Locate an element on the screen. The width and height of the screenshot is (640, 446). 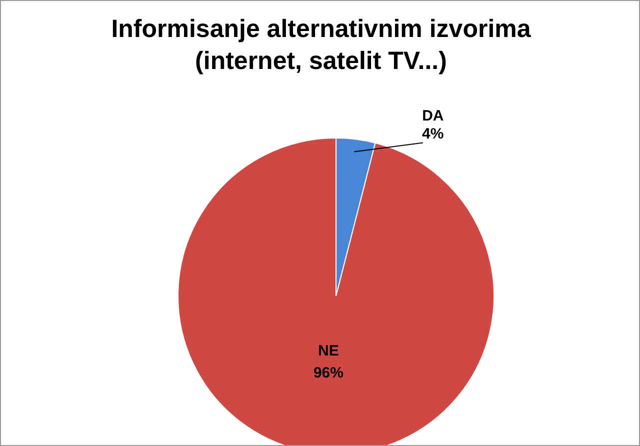
slice-label: DA is located at coordinates (433, 116).